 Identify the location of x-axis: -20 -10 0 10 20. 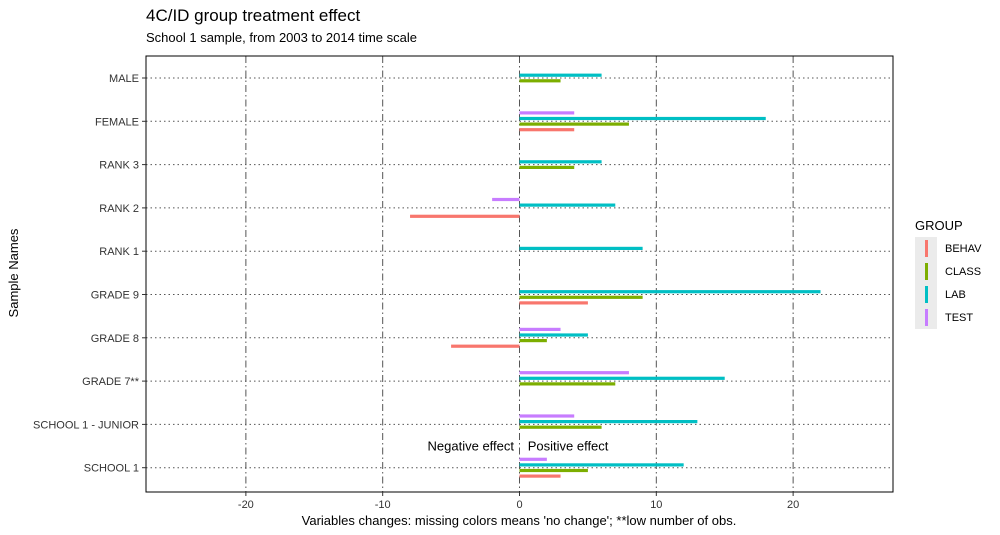
(518, 501).